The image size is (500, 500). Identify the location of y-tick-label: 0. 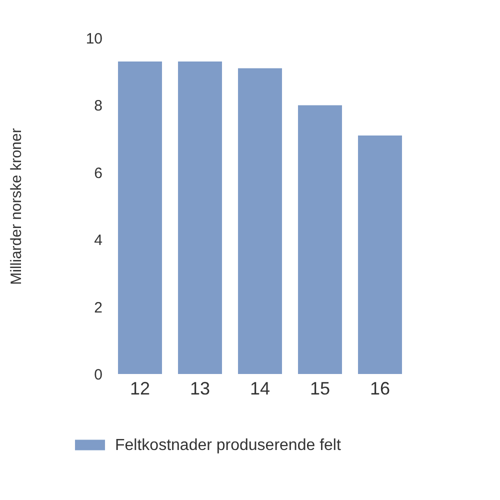
(98, 375).